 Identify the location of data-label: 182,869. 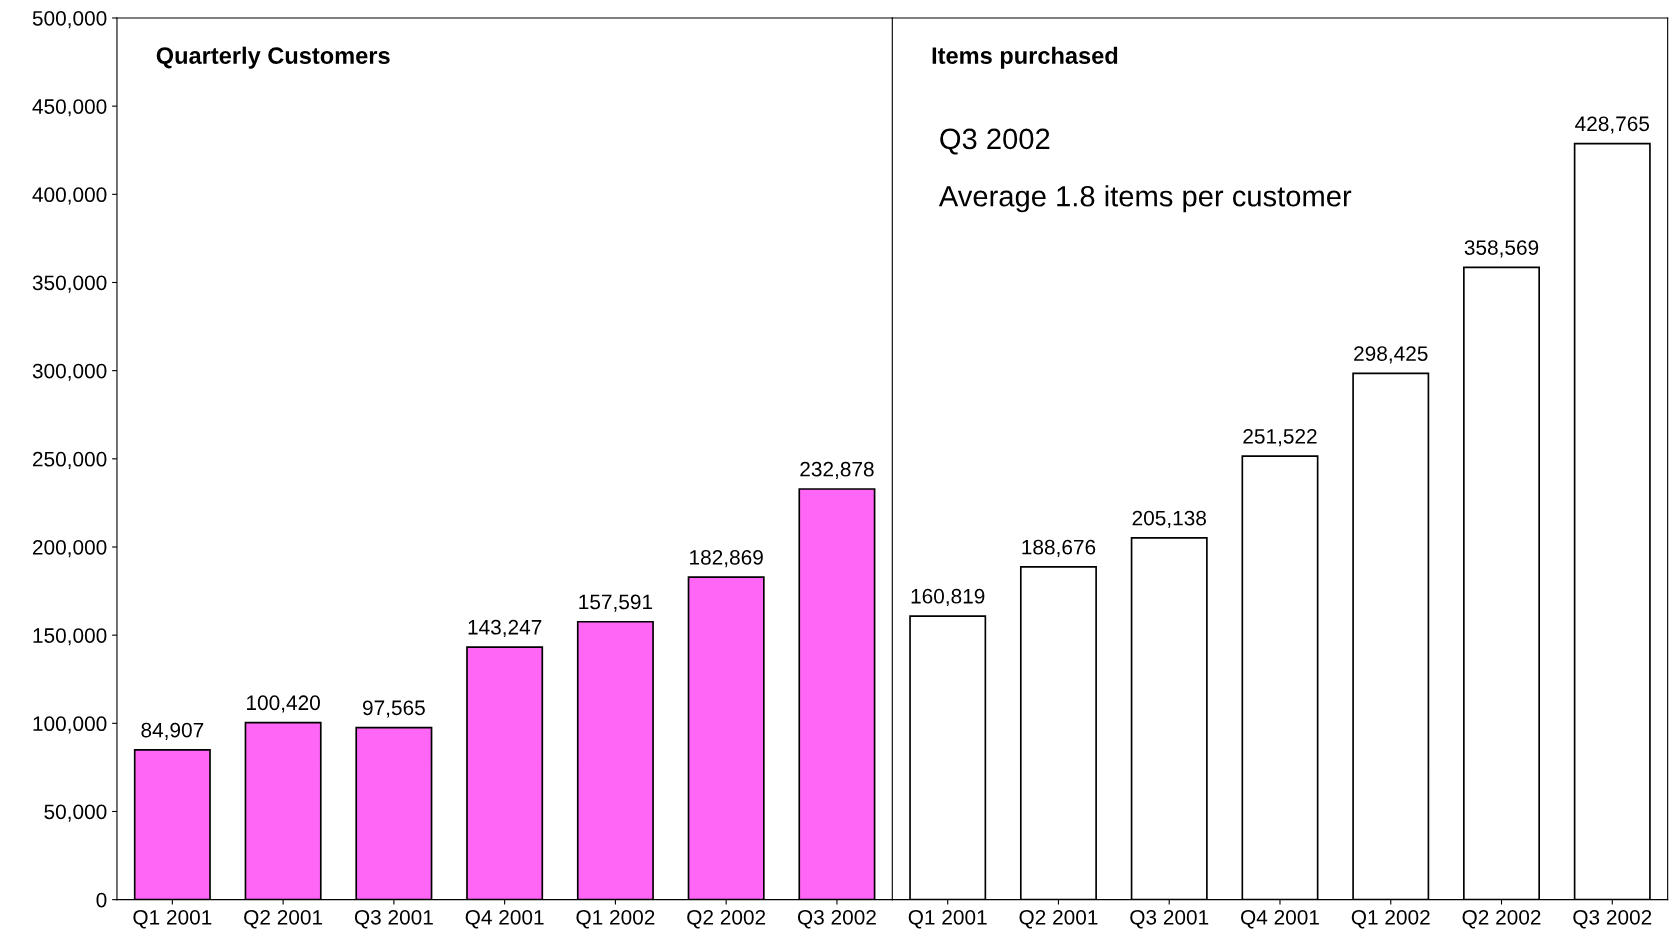
(726, 558).